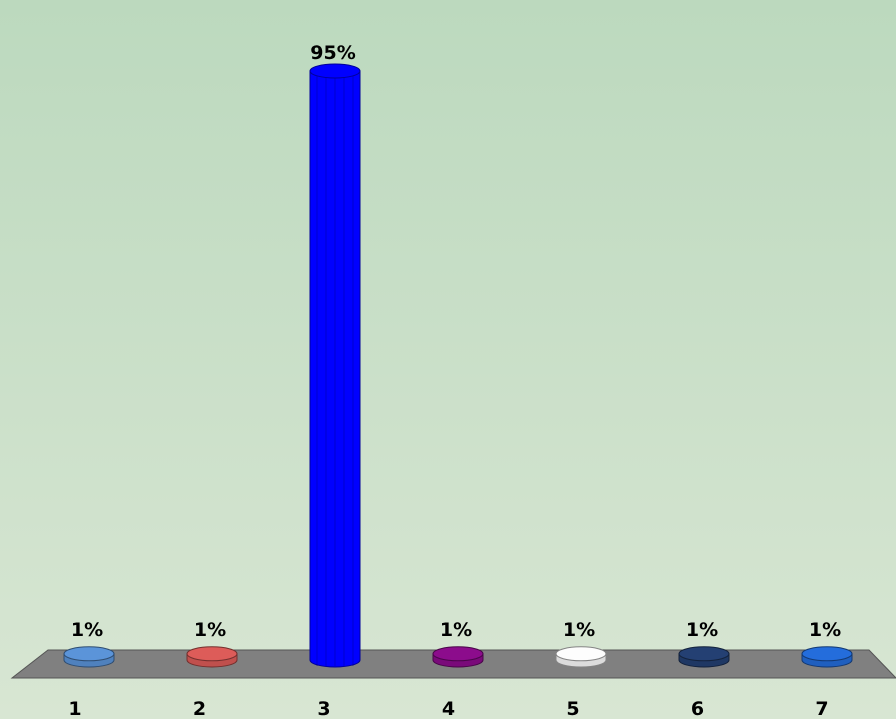 This screenshot has width=896, height=719. Describe the element at coordinates (702, 630) in the screenshot. I see `value-label-6: 1%` at that location.